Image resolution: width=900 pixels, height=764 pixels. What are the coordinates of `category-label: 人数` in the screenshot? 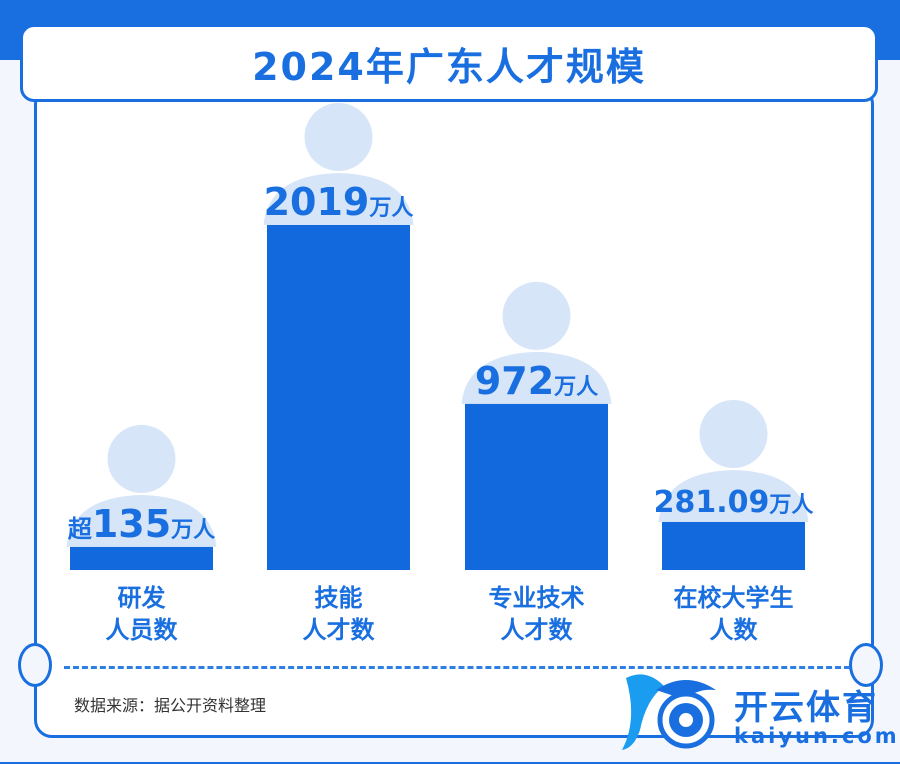 It's located at (734, 630).